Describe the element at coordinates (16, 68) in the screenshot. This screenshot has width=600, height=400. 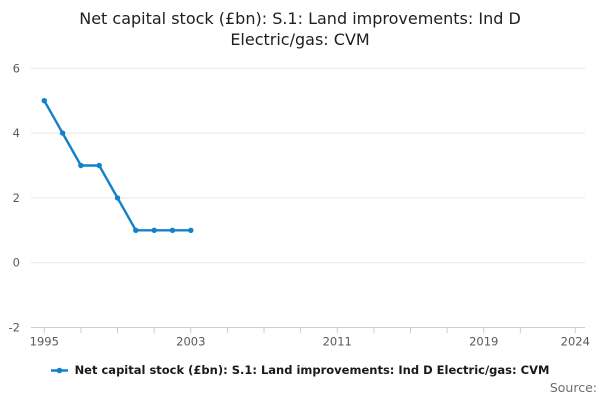
I see `y-tick-label: 6` at that location.